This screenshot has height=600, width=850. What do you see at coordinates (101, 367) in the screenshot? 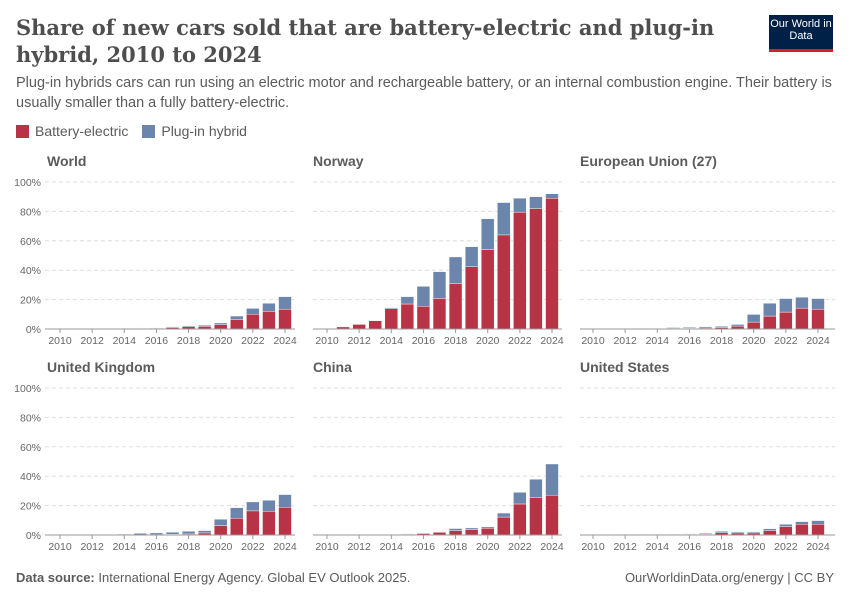
I see `panel-title: United Kingdom` at bounding box center [101, 367].